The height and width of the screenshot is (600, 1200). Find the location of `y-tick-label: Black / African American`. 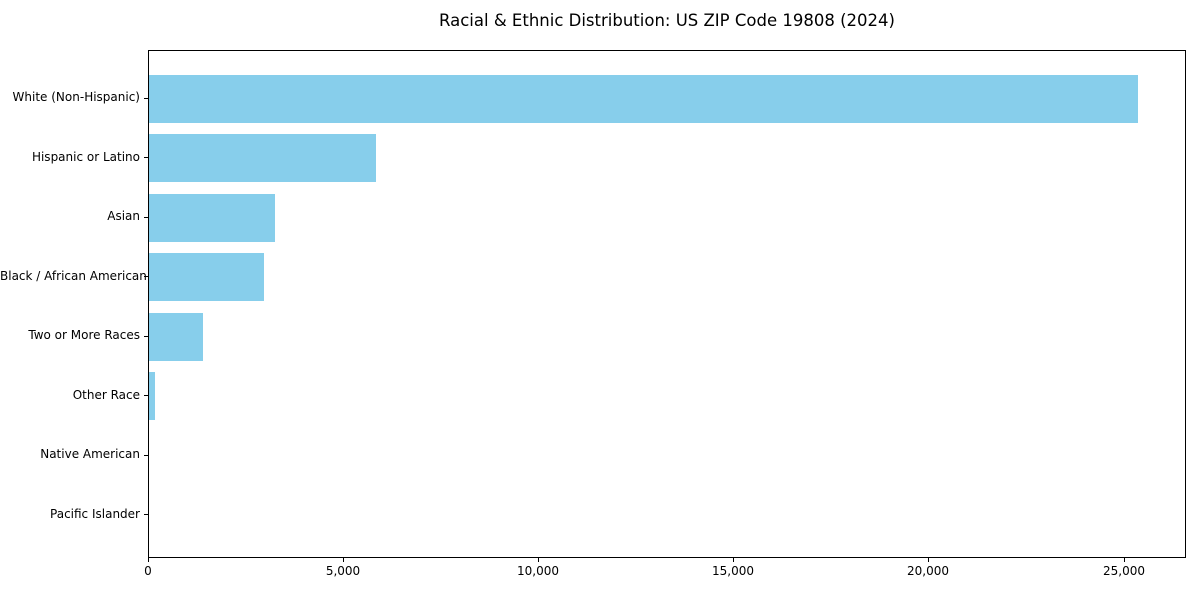

y-tick-label: Black / African American is located at coordinates (73, 276).